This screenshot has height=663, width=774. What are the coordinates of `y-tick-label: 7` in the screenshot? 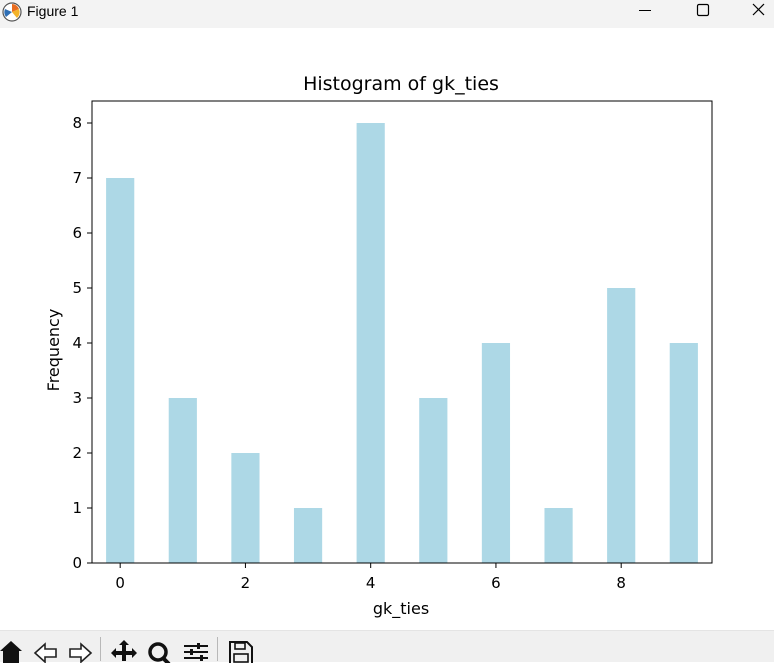 It's located at (77, 178).